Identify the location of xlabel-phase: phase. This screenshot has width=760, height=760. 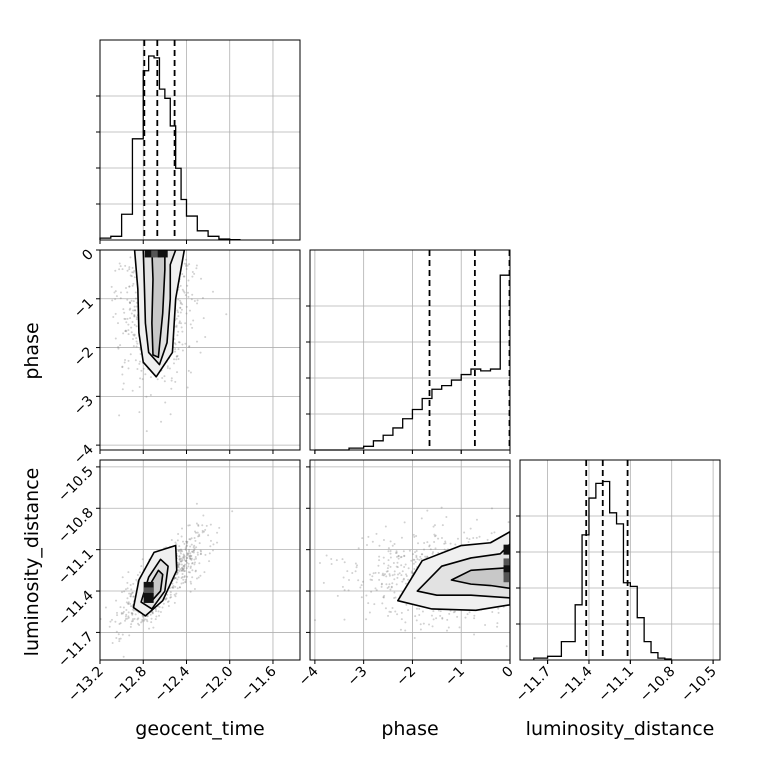
(409, 729).